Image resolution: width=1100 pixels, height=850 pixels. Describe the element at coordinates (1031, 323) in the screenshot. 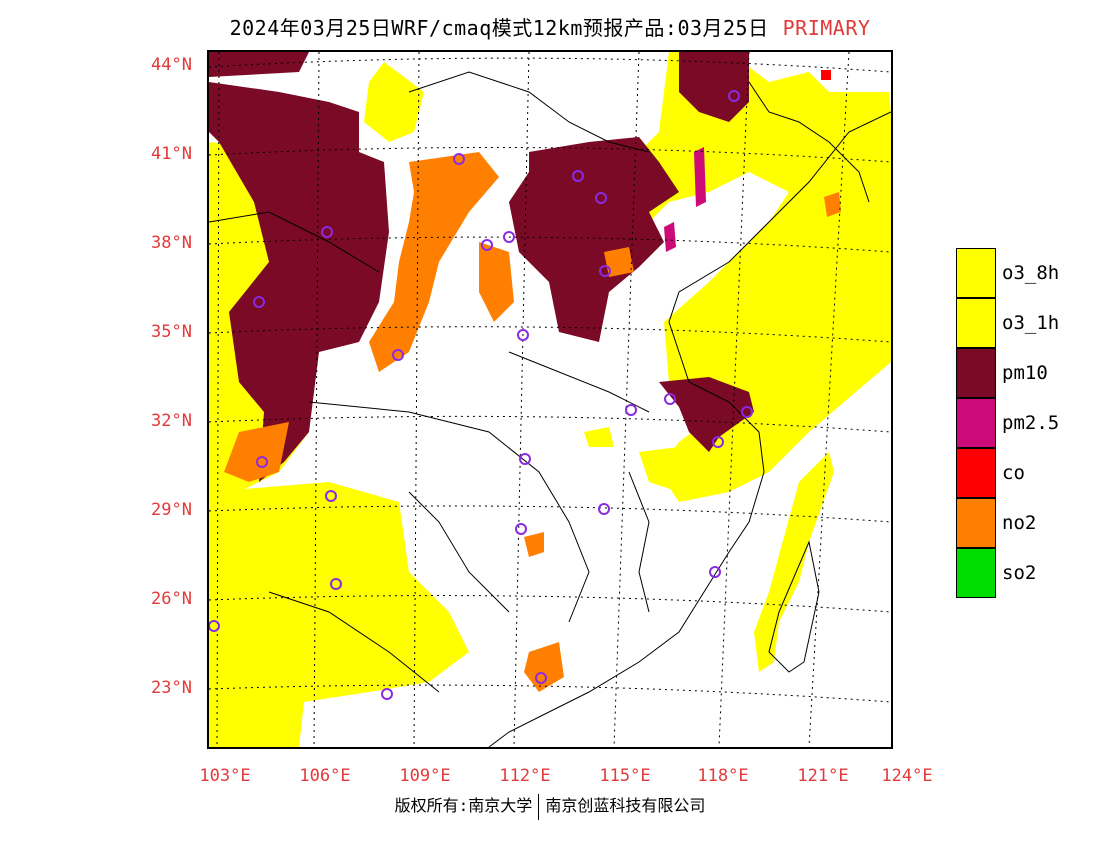

I see `legend-label: o3_1h` at that location.